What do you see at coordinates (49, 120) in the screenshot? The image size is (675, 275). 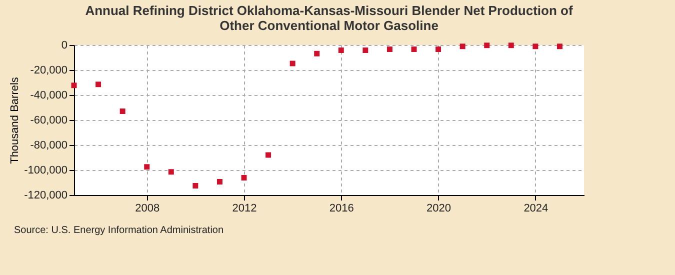 I see `y-tick-label: -60,000` at bounding box center [49, 120].